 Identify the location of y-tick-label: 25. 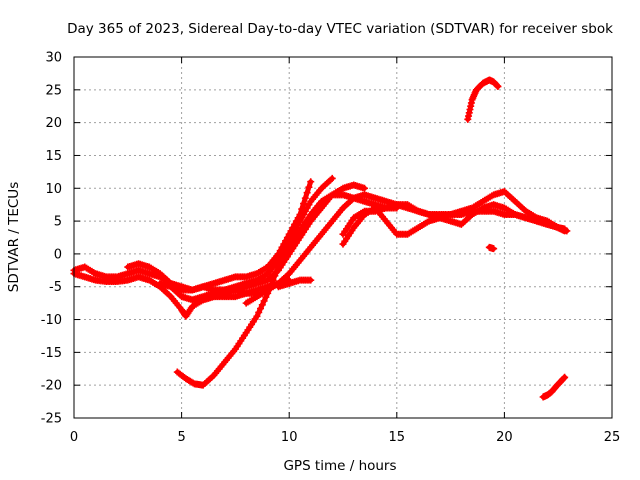
(53, 90).